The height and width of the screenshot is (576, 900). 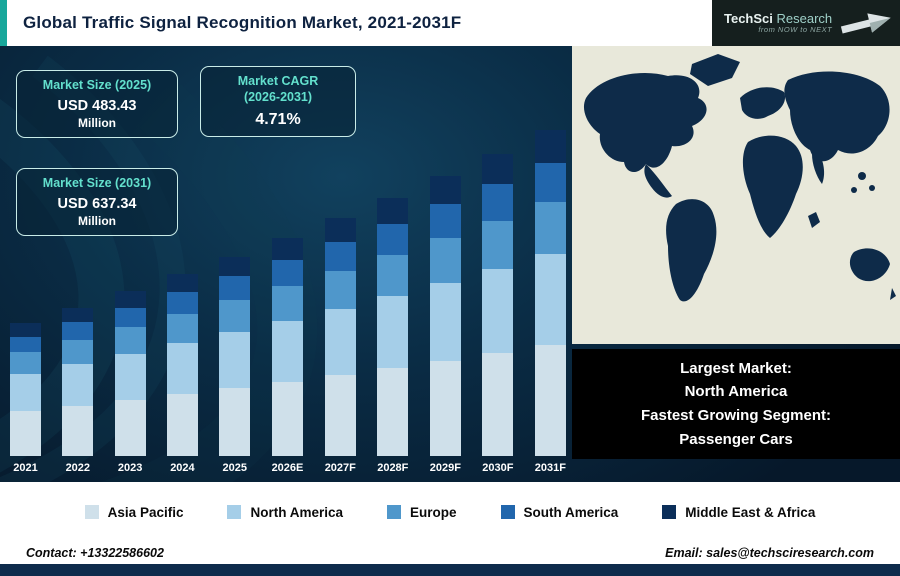 I want to click on bar-2028F, so click(x=393, y=326).